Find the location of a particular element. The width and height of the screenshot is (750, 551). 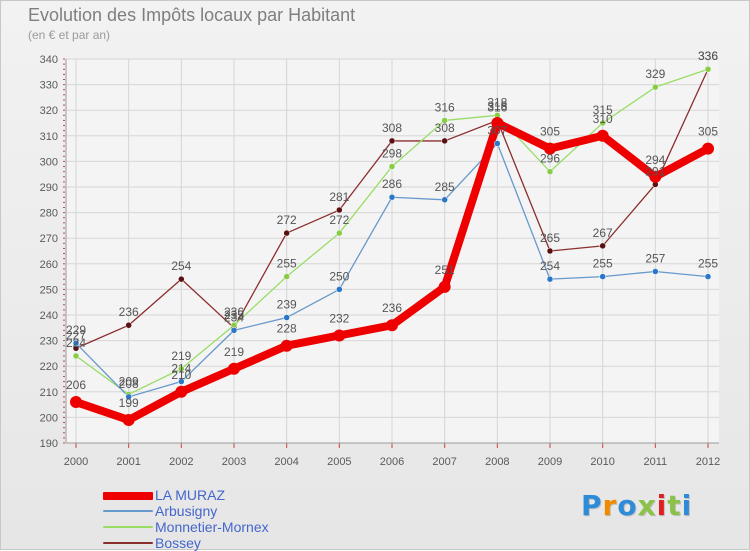

y-tick-label: 260 is located at coordinates (49, 265).